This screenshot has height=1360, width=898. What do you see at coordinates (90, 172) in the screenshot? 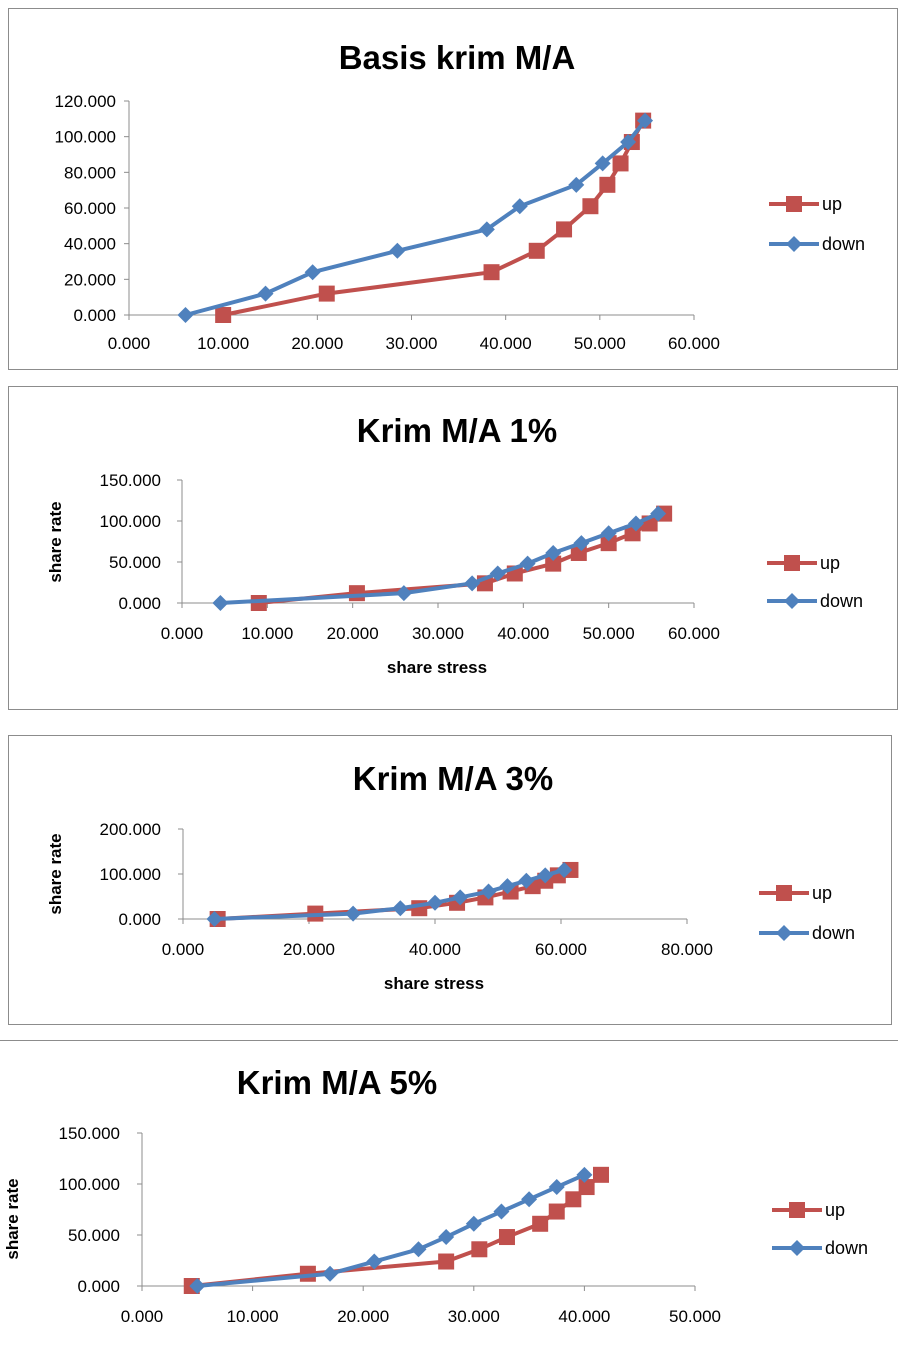
I see `y-tick-label: 80.000` at bounding box center [90, 172].